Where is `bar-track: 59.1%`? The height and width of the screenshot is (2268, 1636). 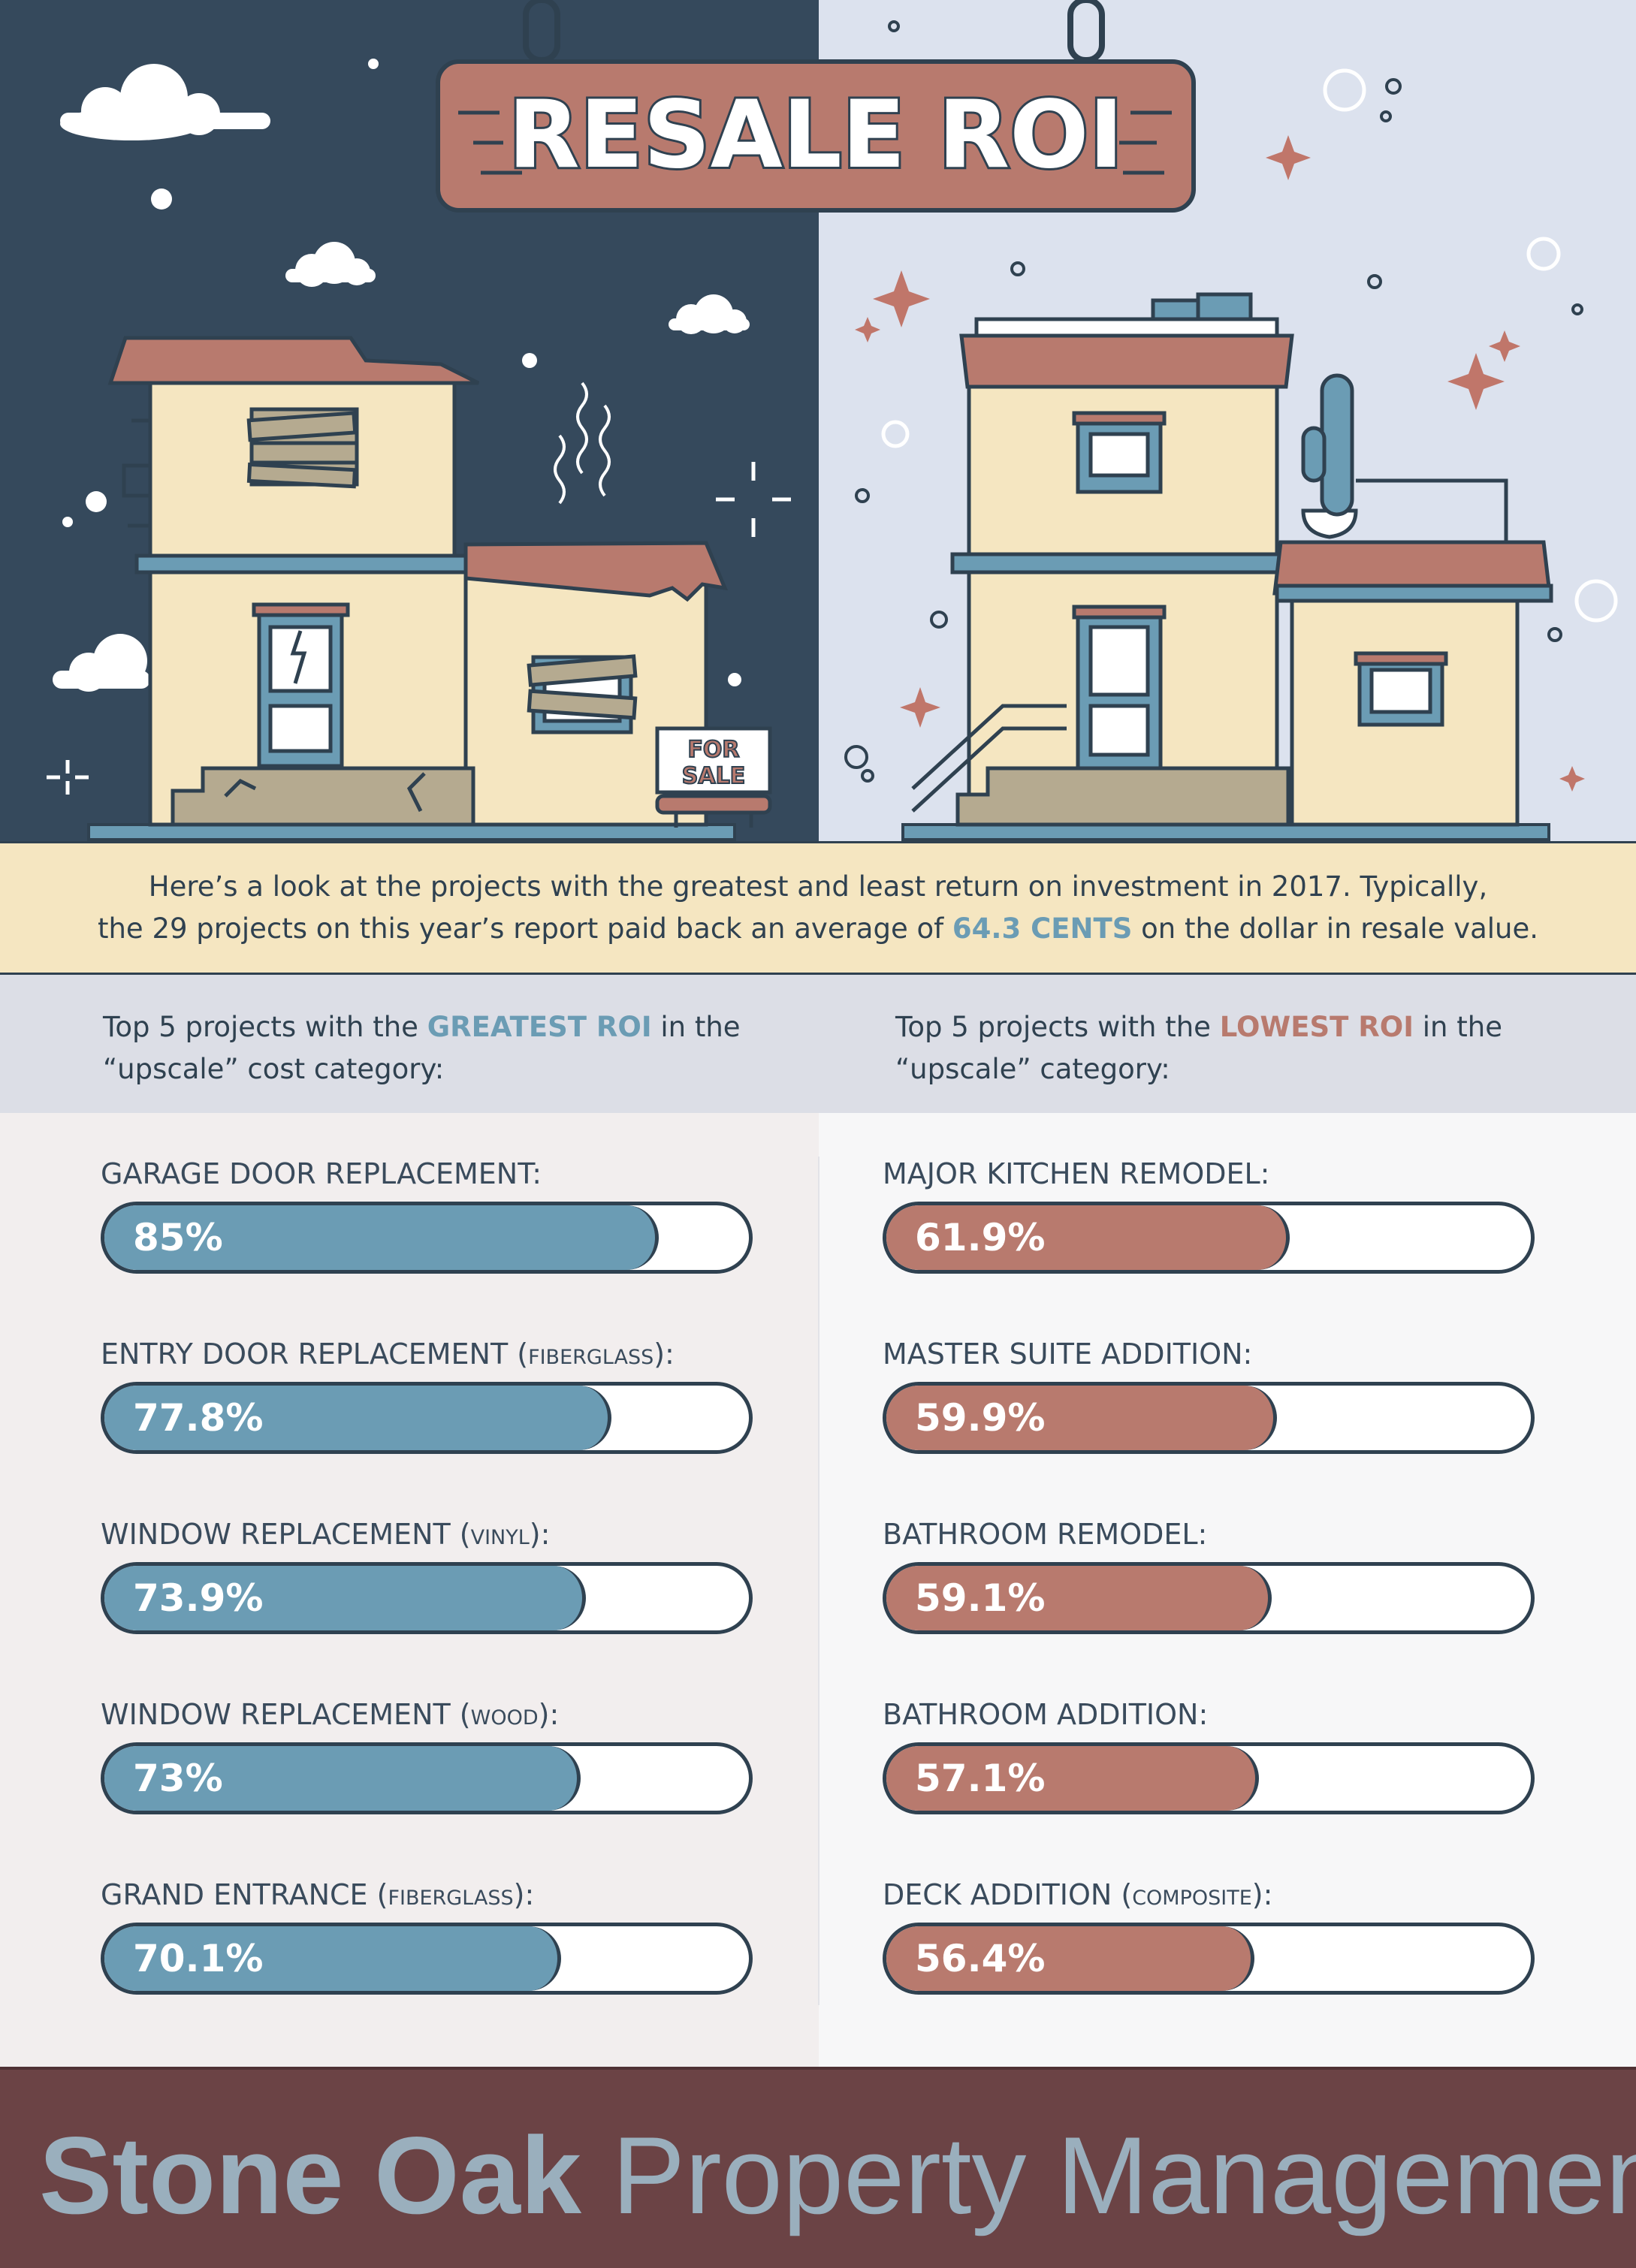
bar-track: 59.1% is located at coordinates (1209, 1598).